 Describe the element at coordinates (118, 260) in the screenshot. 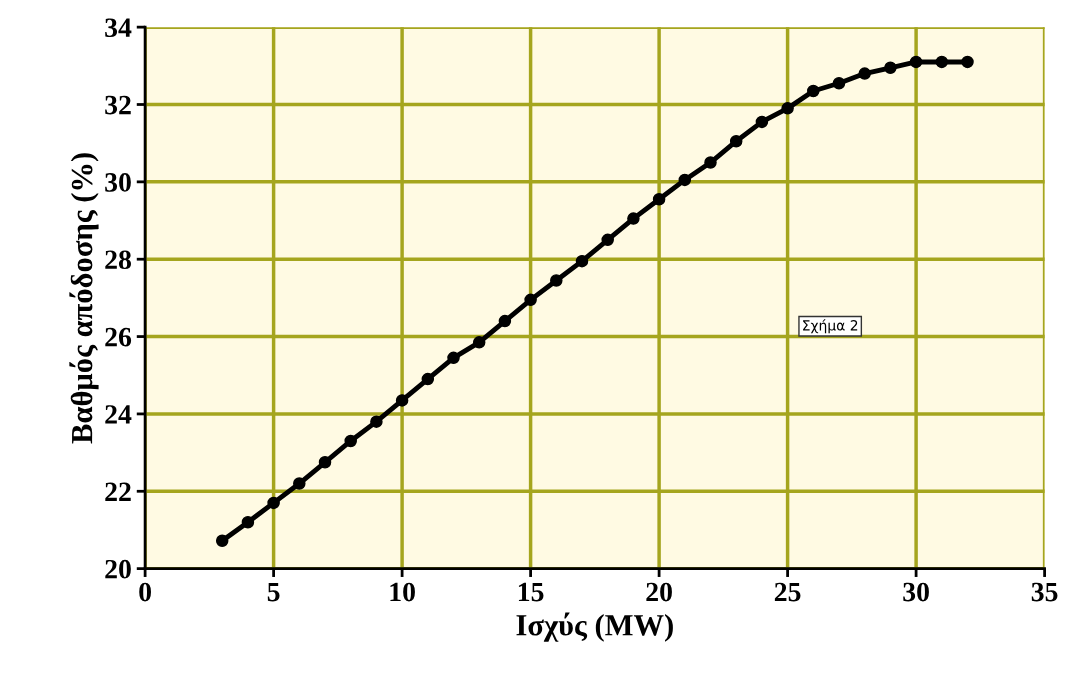

I see `y-tick-label: 28` at that location.